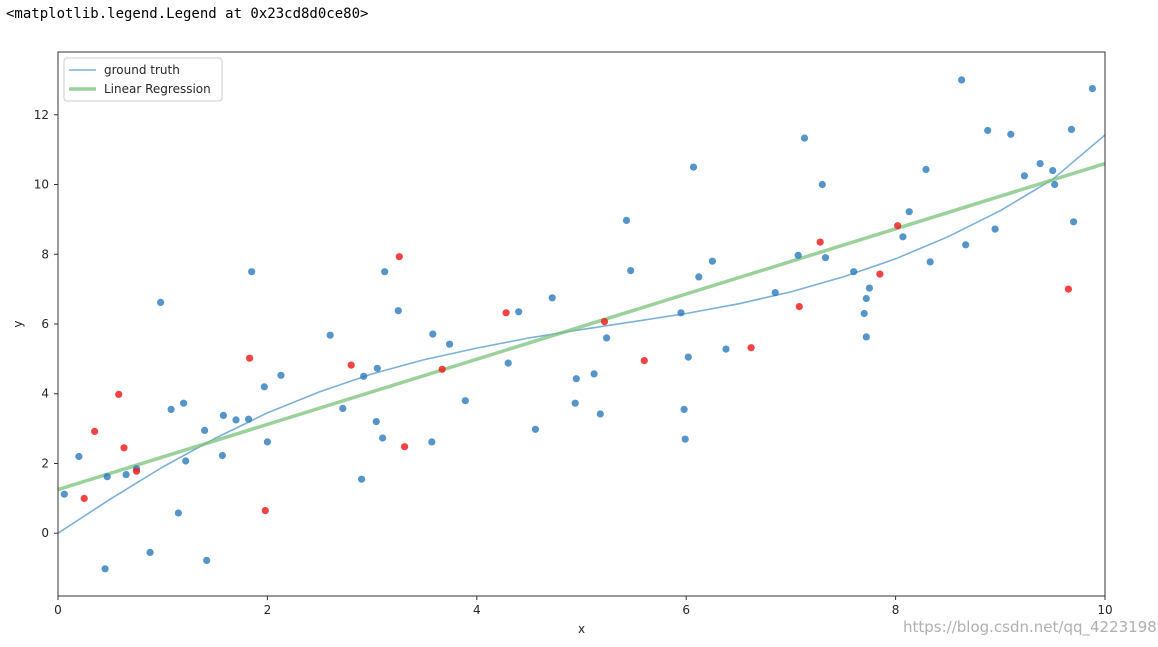 The height and width of the screenshot is (647, 1158). I want to click on y-tick-label: 2, so click(45, 463).